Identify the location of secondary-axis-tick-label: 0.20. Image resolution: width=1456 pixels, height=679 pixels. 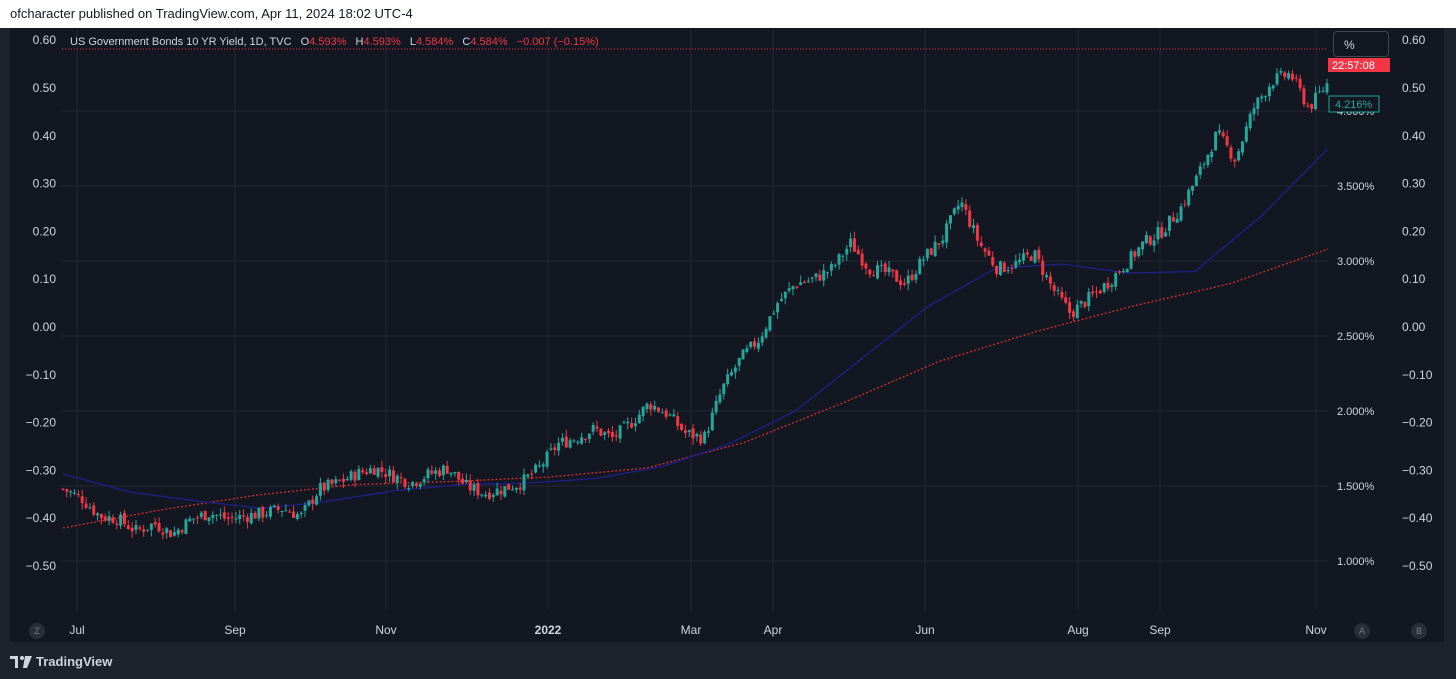
(1414, 231).